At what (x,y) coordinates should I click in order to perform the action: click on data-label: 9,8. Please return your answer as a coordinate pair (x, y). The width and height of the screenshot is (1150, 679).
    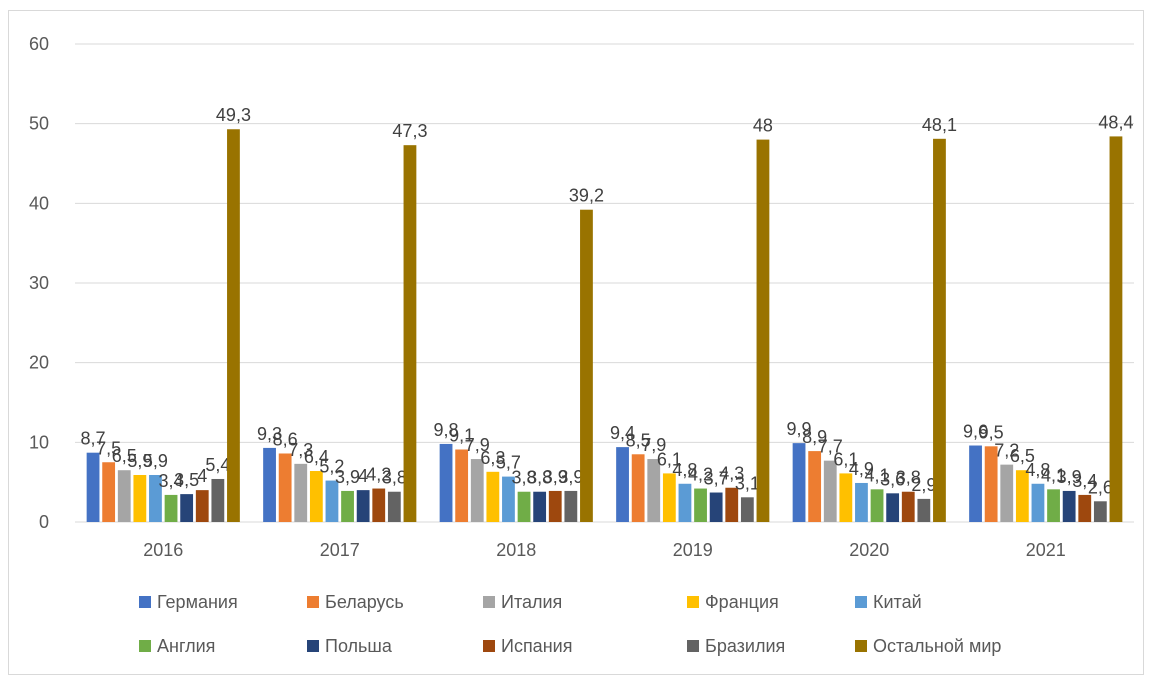
    Looking at the image, I should click on (446, 430).